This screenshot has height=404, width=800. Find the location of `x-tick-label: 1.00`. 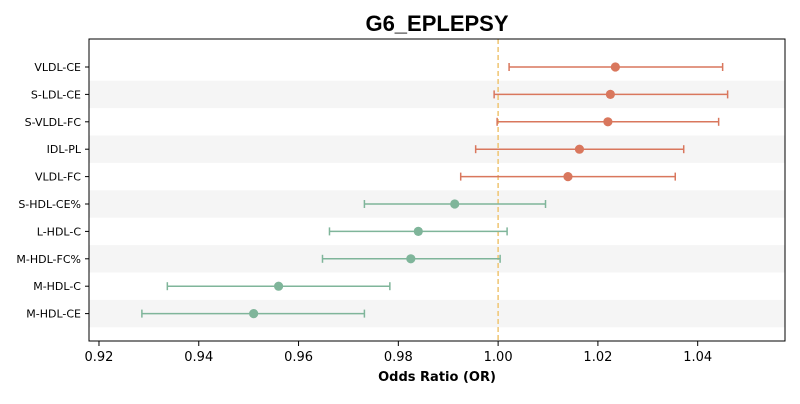

x-tick-label: 1.00 is located at coordinates (498, 357).